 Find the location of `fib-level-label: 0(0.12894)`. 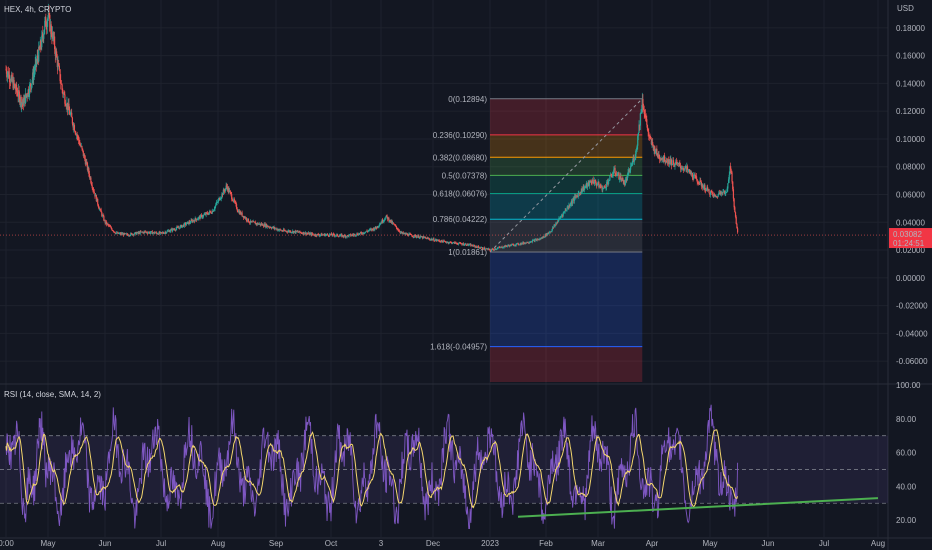

fib-level-label: 0(0.12894) is located at coordinates (467, 99).